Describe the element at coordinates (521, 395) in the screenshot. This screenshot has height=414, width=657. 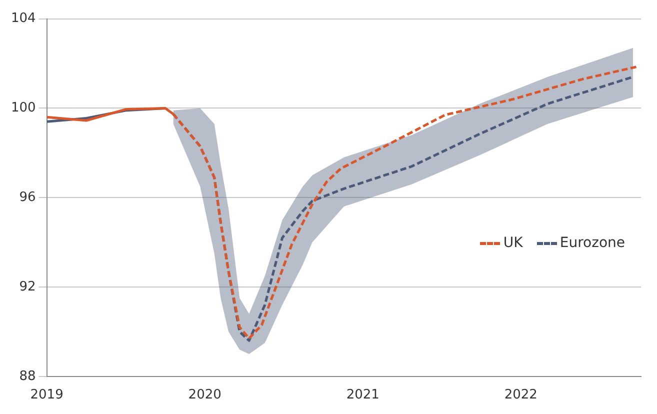
I see `x-tick-label: 2022` at that location.